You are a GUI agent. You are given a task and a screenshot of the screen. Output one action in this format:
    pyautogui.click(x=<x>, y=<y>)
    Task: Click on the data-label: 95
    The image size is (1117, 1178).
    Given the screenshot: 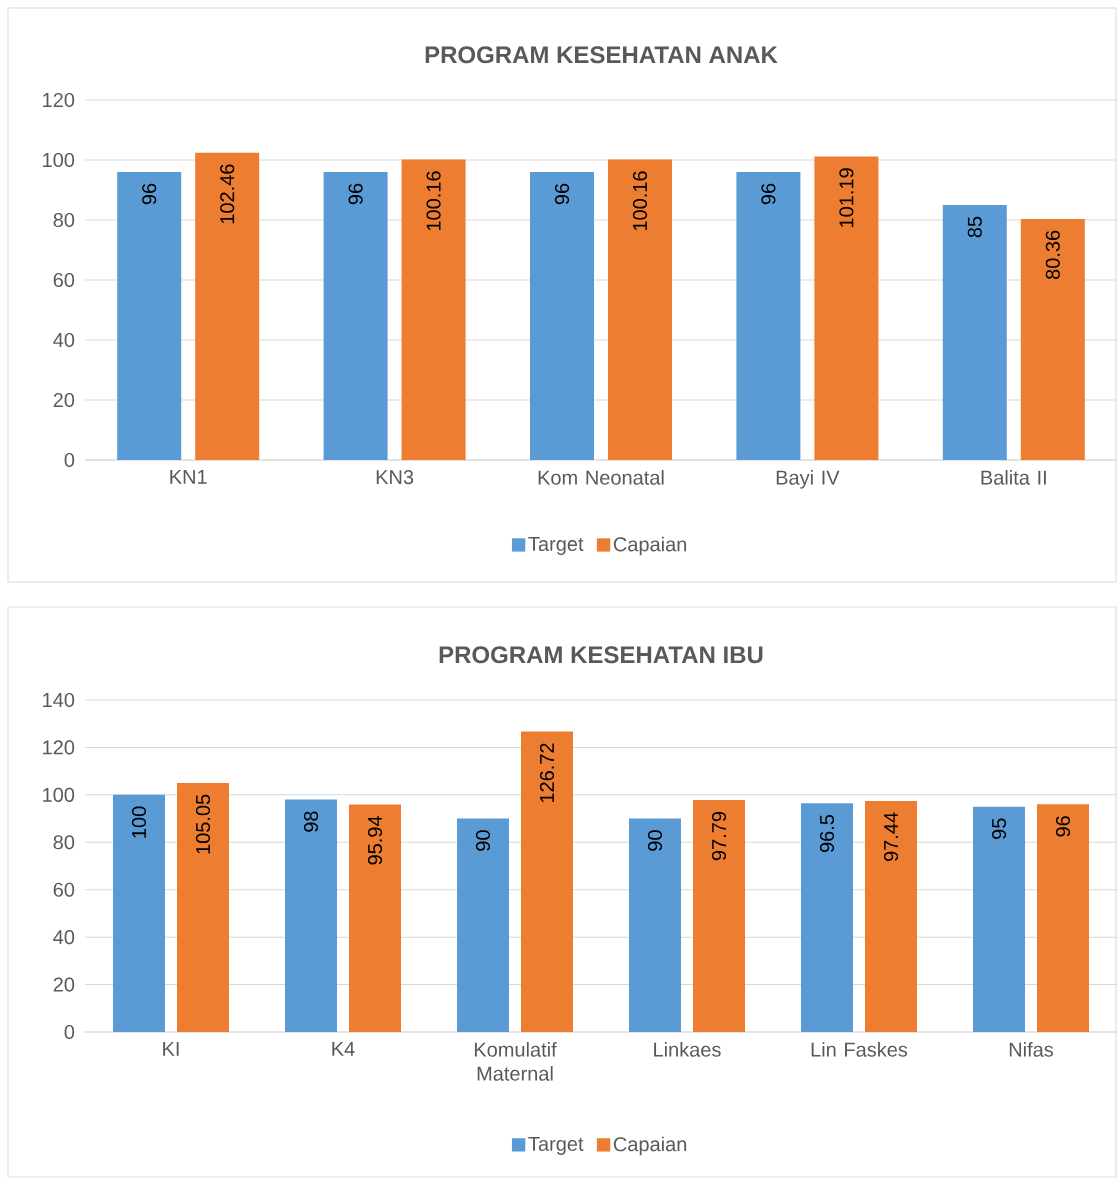 What is the action you would take?
    pyautogui.click(x=998, y=828)
    